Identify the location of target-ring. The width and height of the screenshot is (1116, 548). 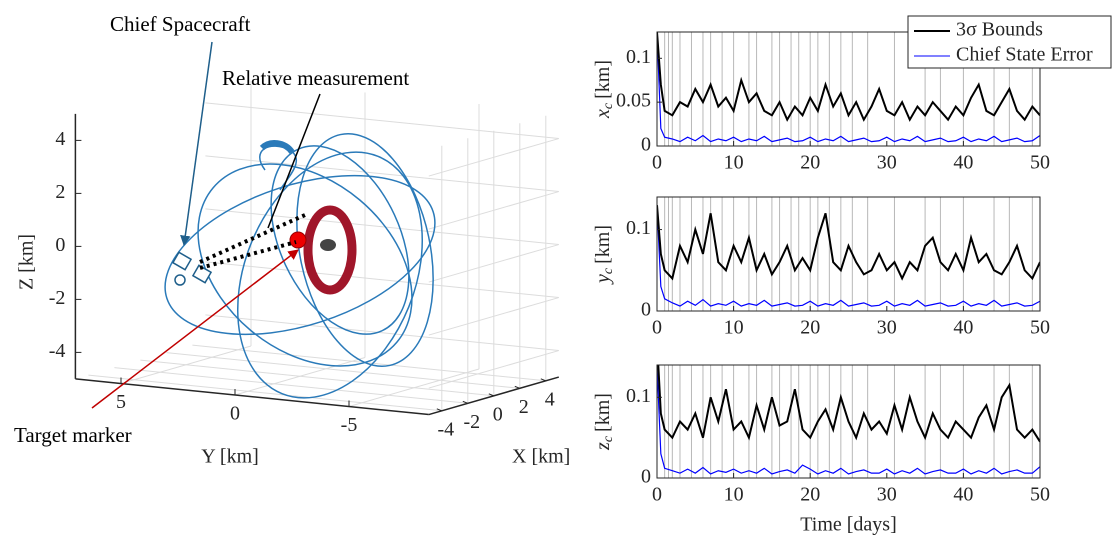
(330, 250).